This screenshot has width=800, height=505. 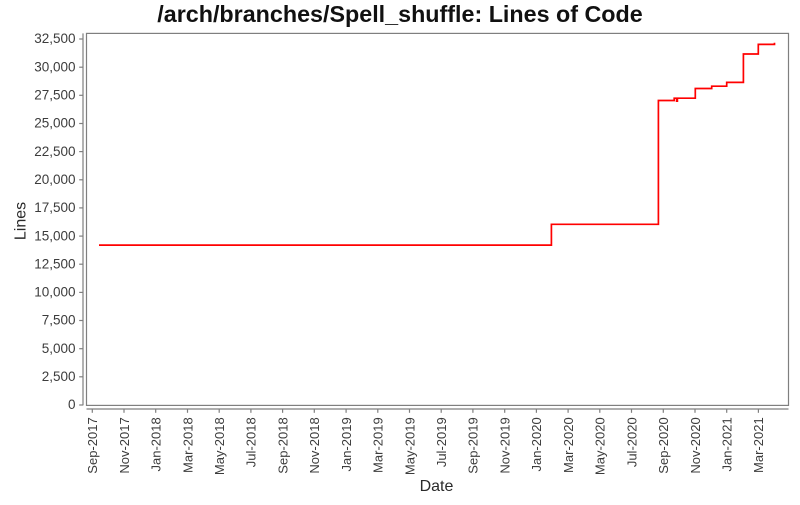 What do you see at coordinates (54, 66) in the screenshot?
I see `svg-text: 30,000` at bounding box center [54, 66].